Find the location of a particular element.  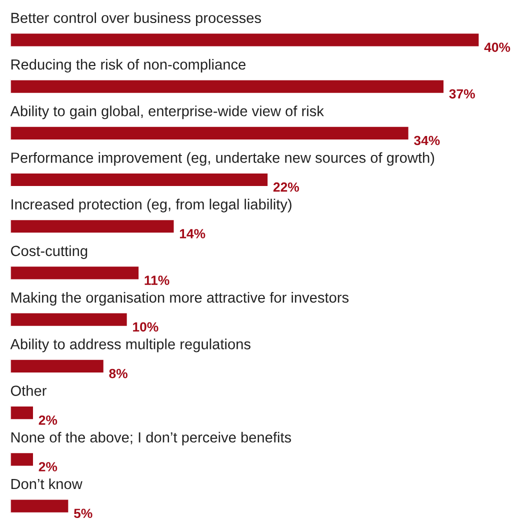

y-tick-label: Other is located at coordinates (28, 390).